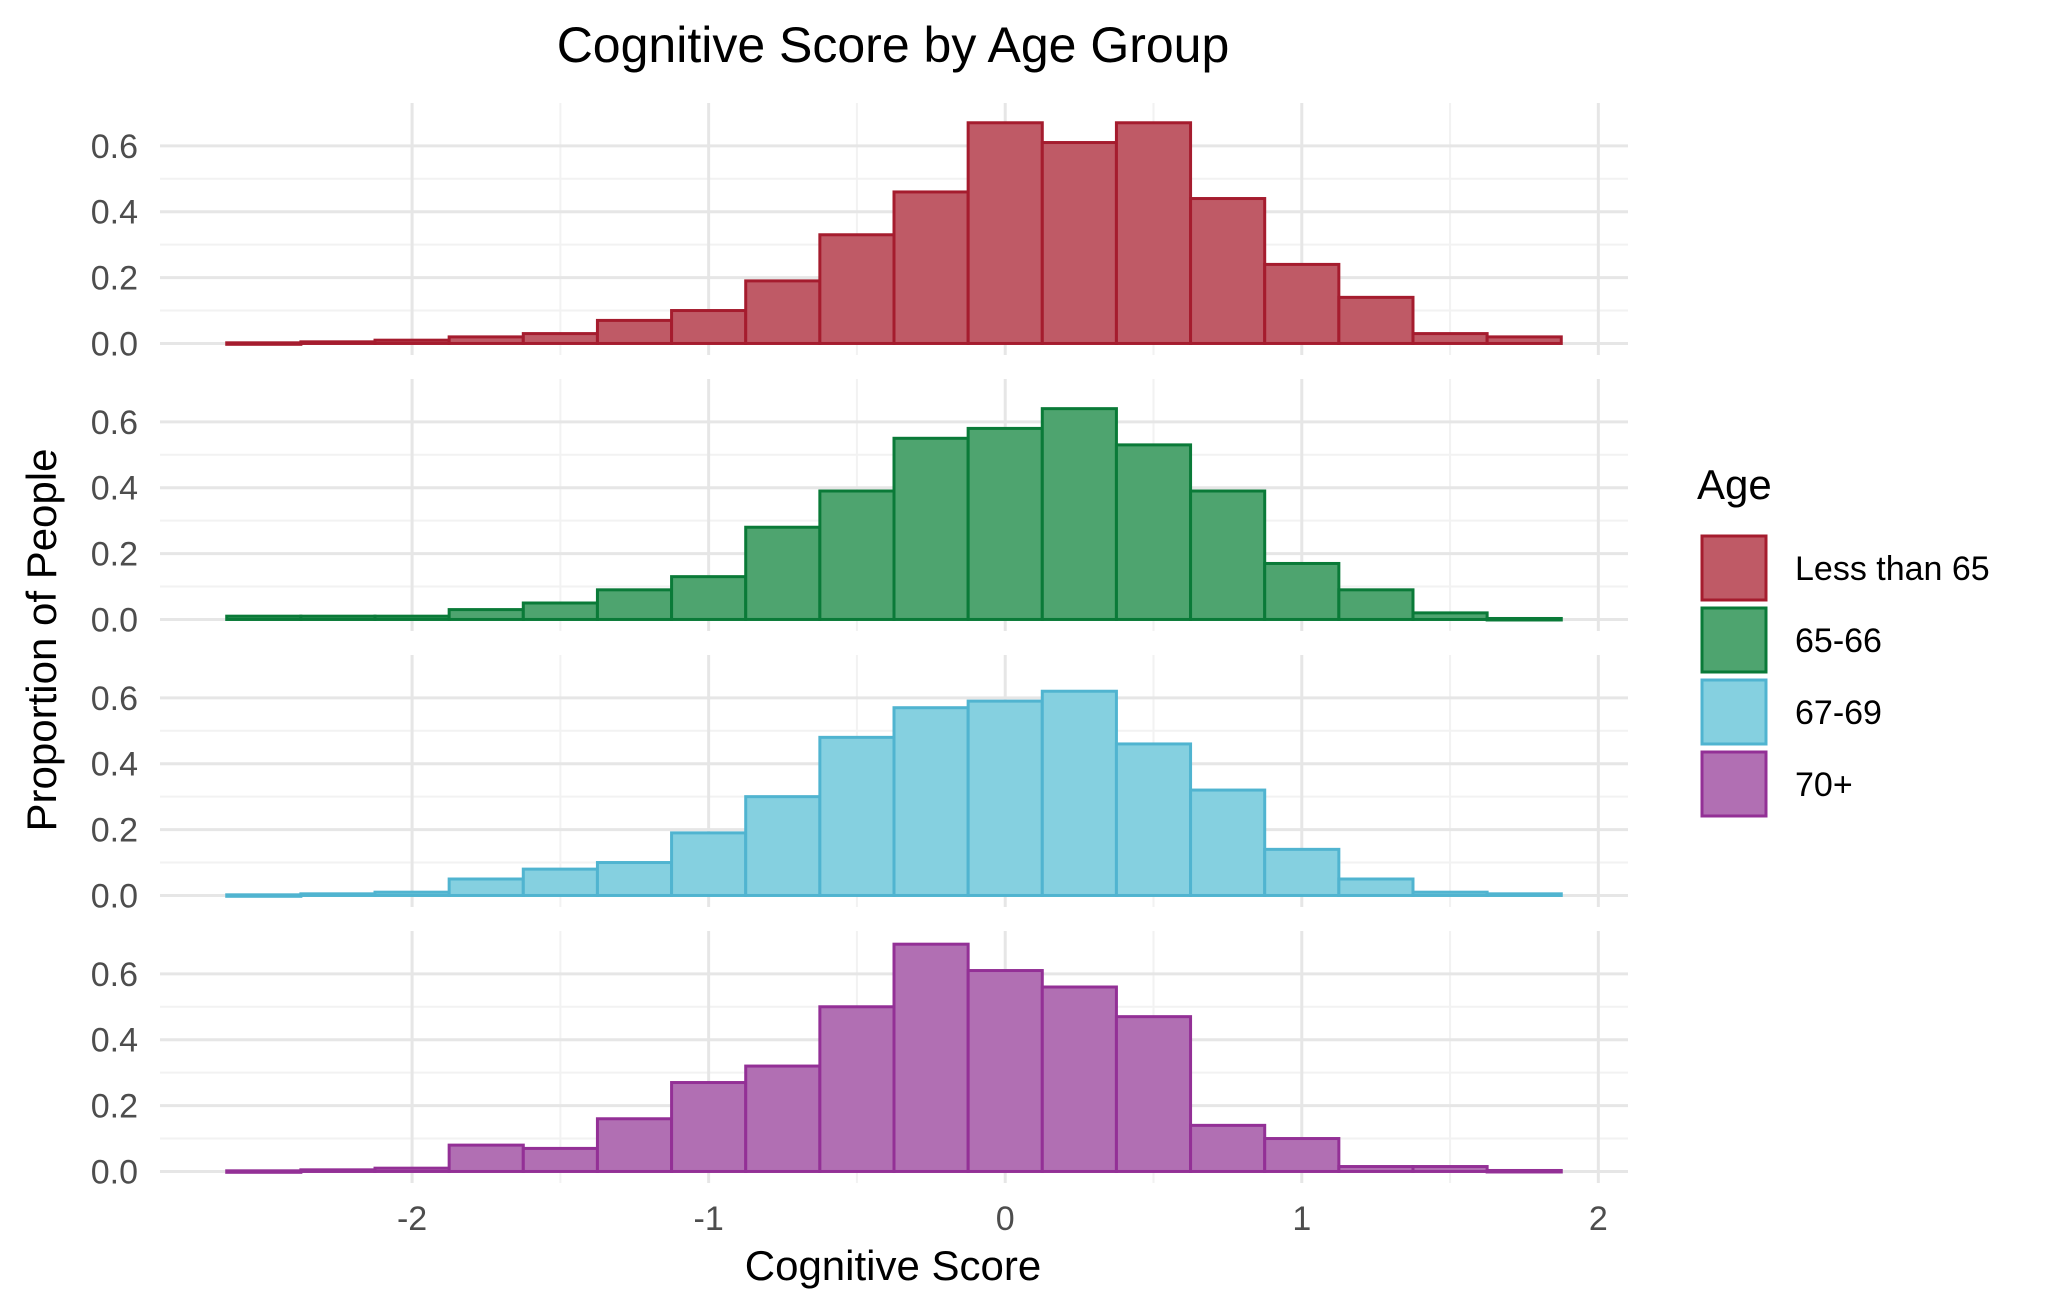 The width and height of the screenshot is (2048, 1303). Describe the element at coordinates (1791, 712) in the screenshot. I see `legend-item: 67-69` at that location.